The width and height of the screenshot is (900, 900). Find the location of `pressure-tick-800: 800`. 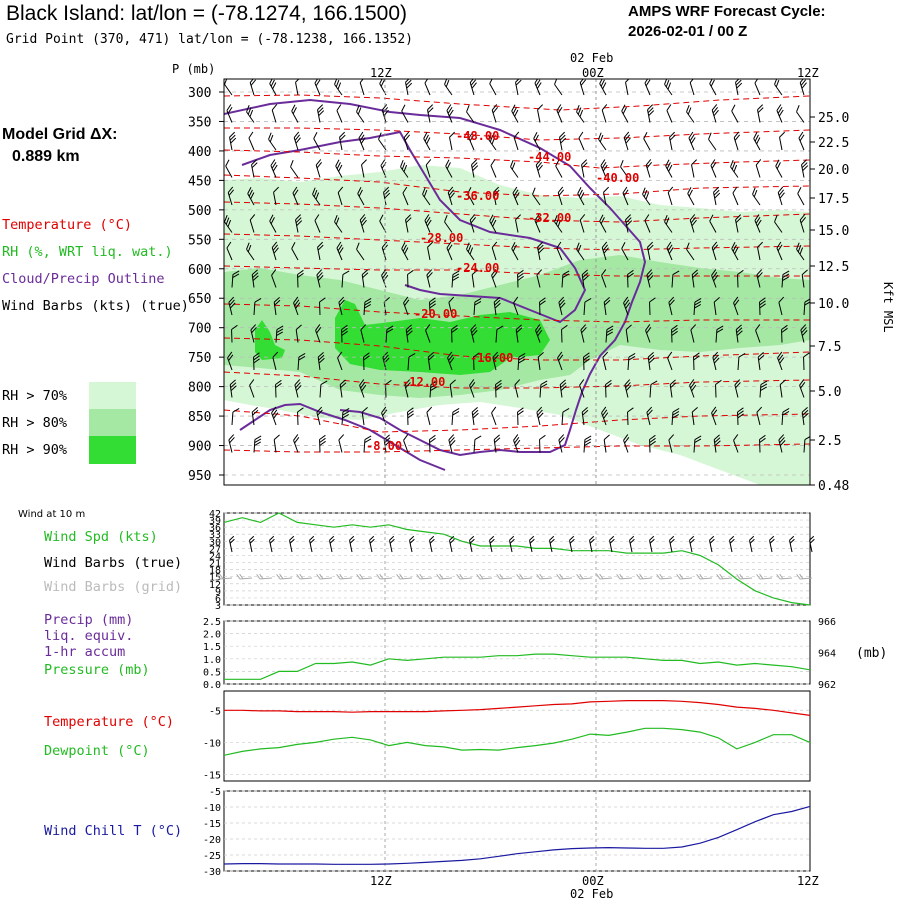

pressure-tick-800: 800 is located at coordinates (199, 388).